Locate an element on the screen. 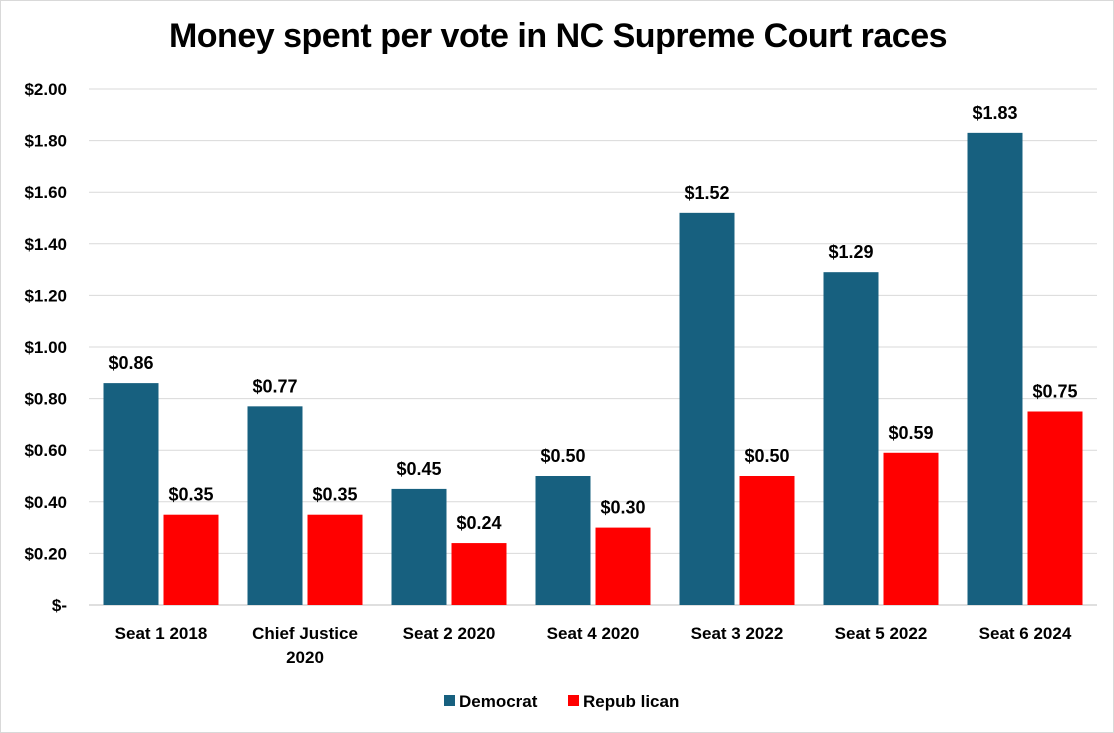 The height and width of the screenshot is (733, 1114). y-tick-label: $2.00 is located at coordinates (45, 89).